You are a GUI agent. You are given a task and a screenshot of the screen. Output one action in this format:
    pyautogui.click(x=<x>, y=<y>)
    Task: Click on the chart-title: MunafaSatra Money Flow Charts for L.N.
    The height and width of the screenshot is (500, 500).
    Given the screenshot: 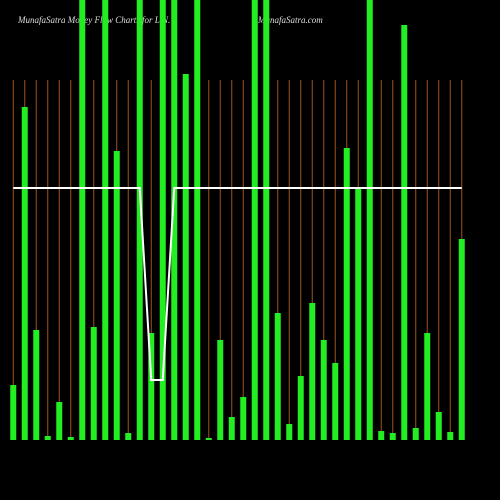 What is the action you would take?
    pyautogui.click(x=93, y=20)
    